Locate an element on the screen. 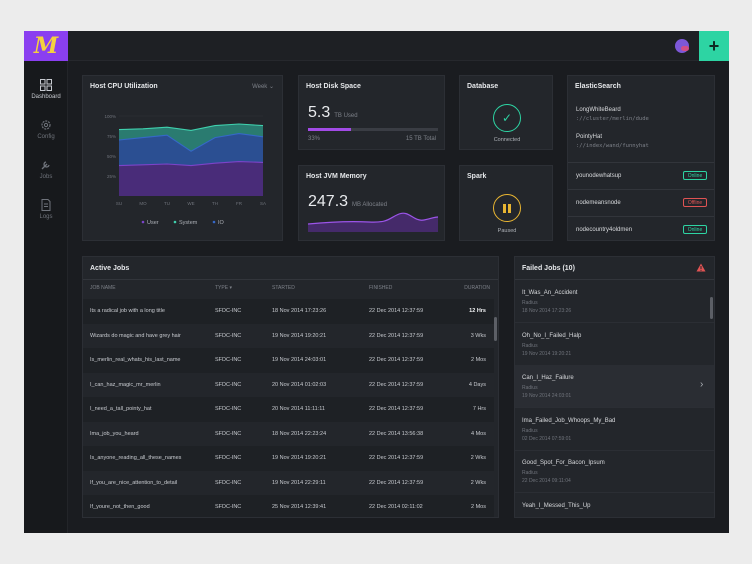 This screenshot has width=752, height=564. sidebar-item-dashboard: Dashboard is located at coordinates (46, 89).